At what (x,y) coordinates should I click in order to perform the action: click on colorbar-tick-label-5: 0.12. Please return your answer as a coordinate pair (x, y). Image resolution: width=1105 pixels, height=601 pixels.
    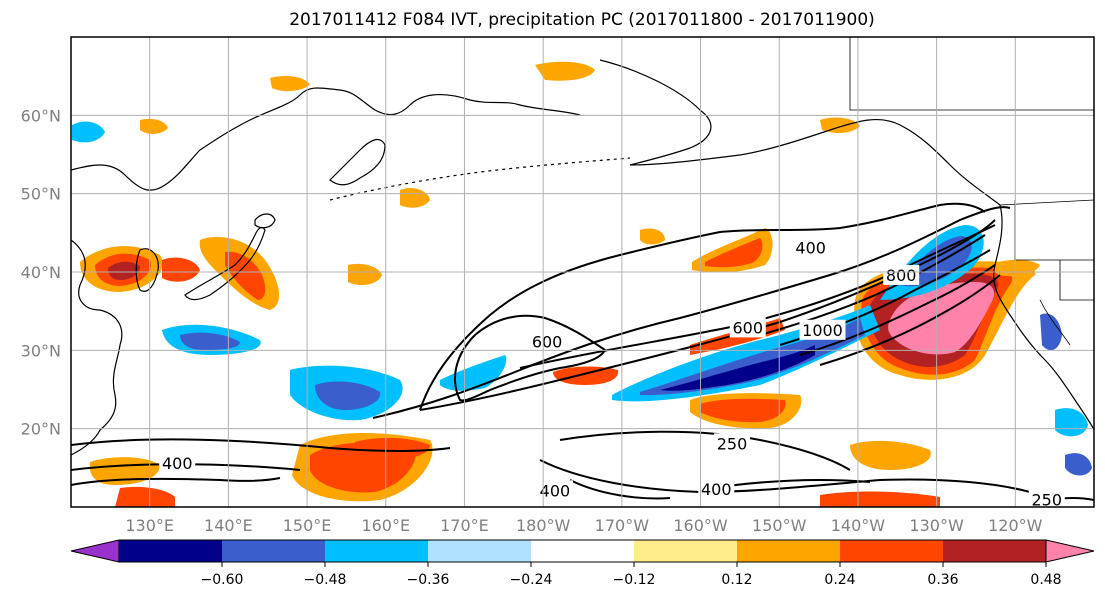
    Looking at the image, I should click on (736, 580).